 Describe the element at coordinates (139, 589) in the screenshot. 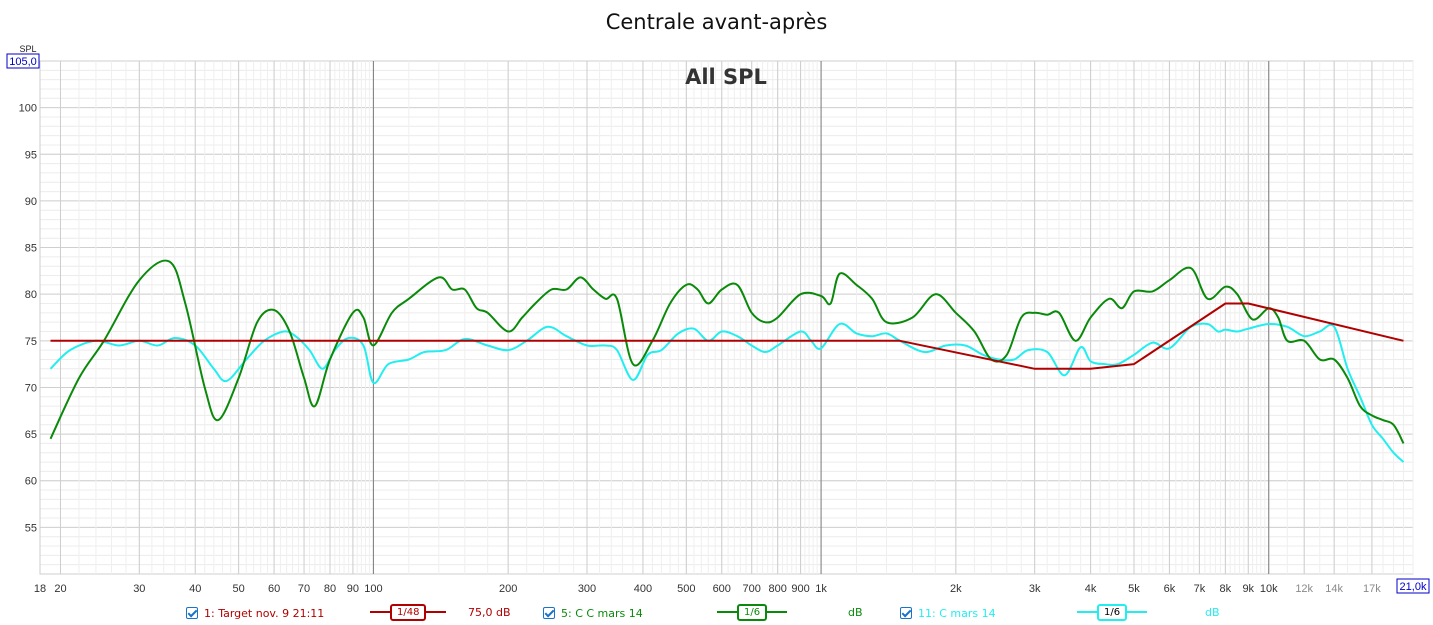

I see `x-tick-label: 30` at that location.